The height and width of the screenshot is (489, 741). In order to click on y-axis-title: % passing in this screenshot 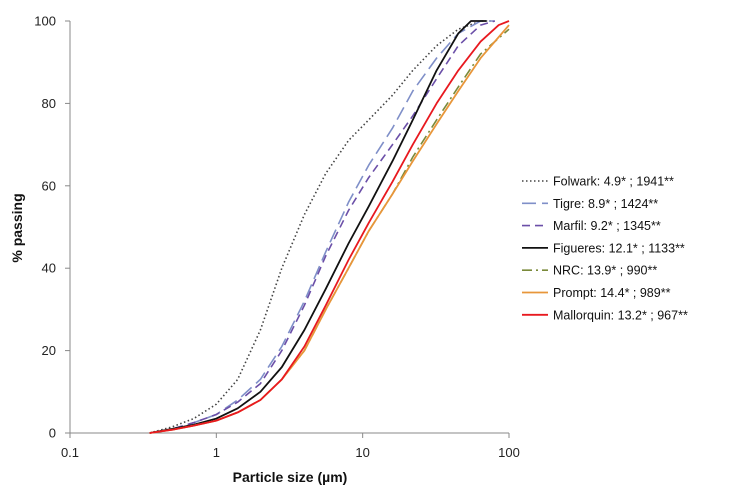, I will do `click(17, 227)`.